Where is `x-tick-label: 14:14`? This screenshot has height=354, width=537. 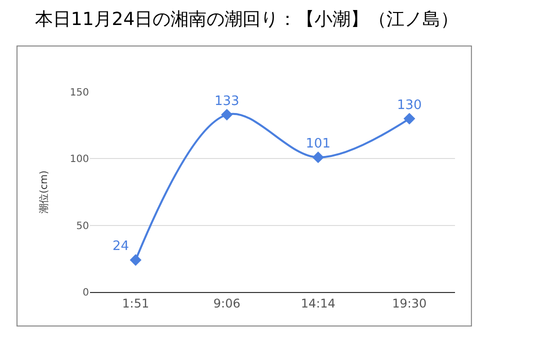 x-tick-label: 14:14 is located at coordinates (318, 303).